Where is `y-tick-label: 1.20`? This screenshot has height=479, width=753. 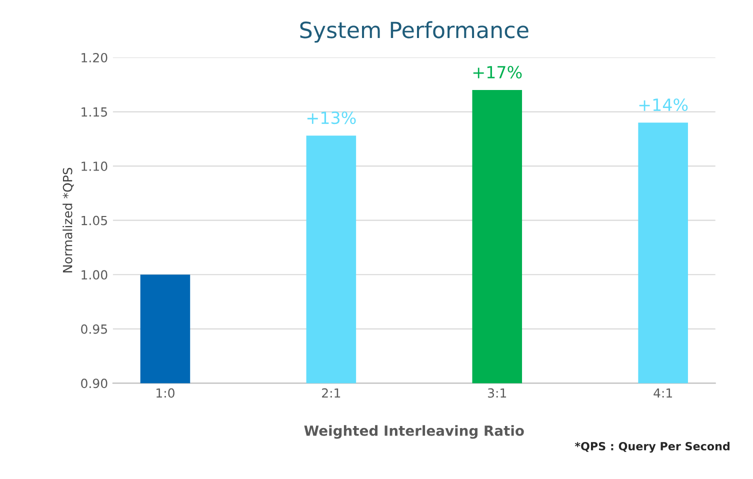
y-tick-label: 1.20 is located at coordinates (95, 57).